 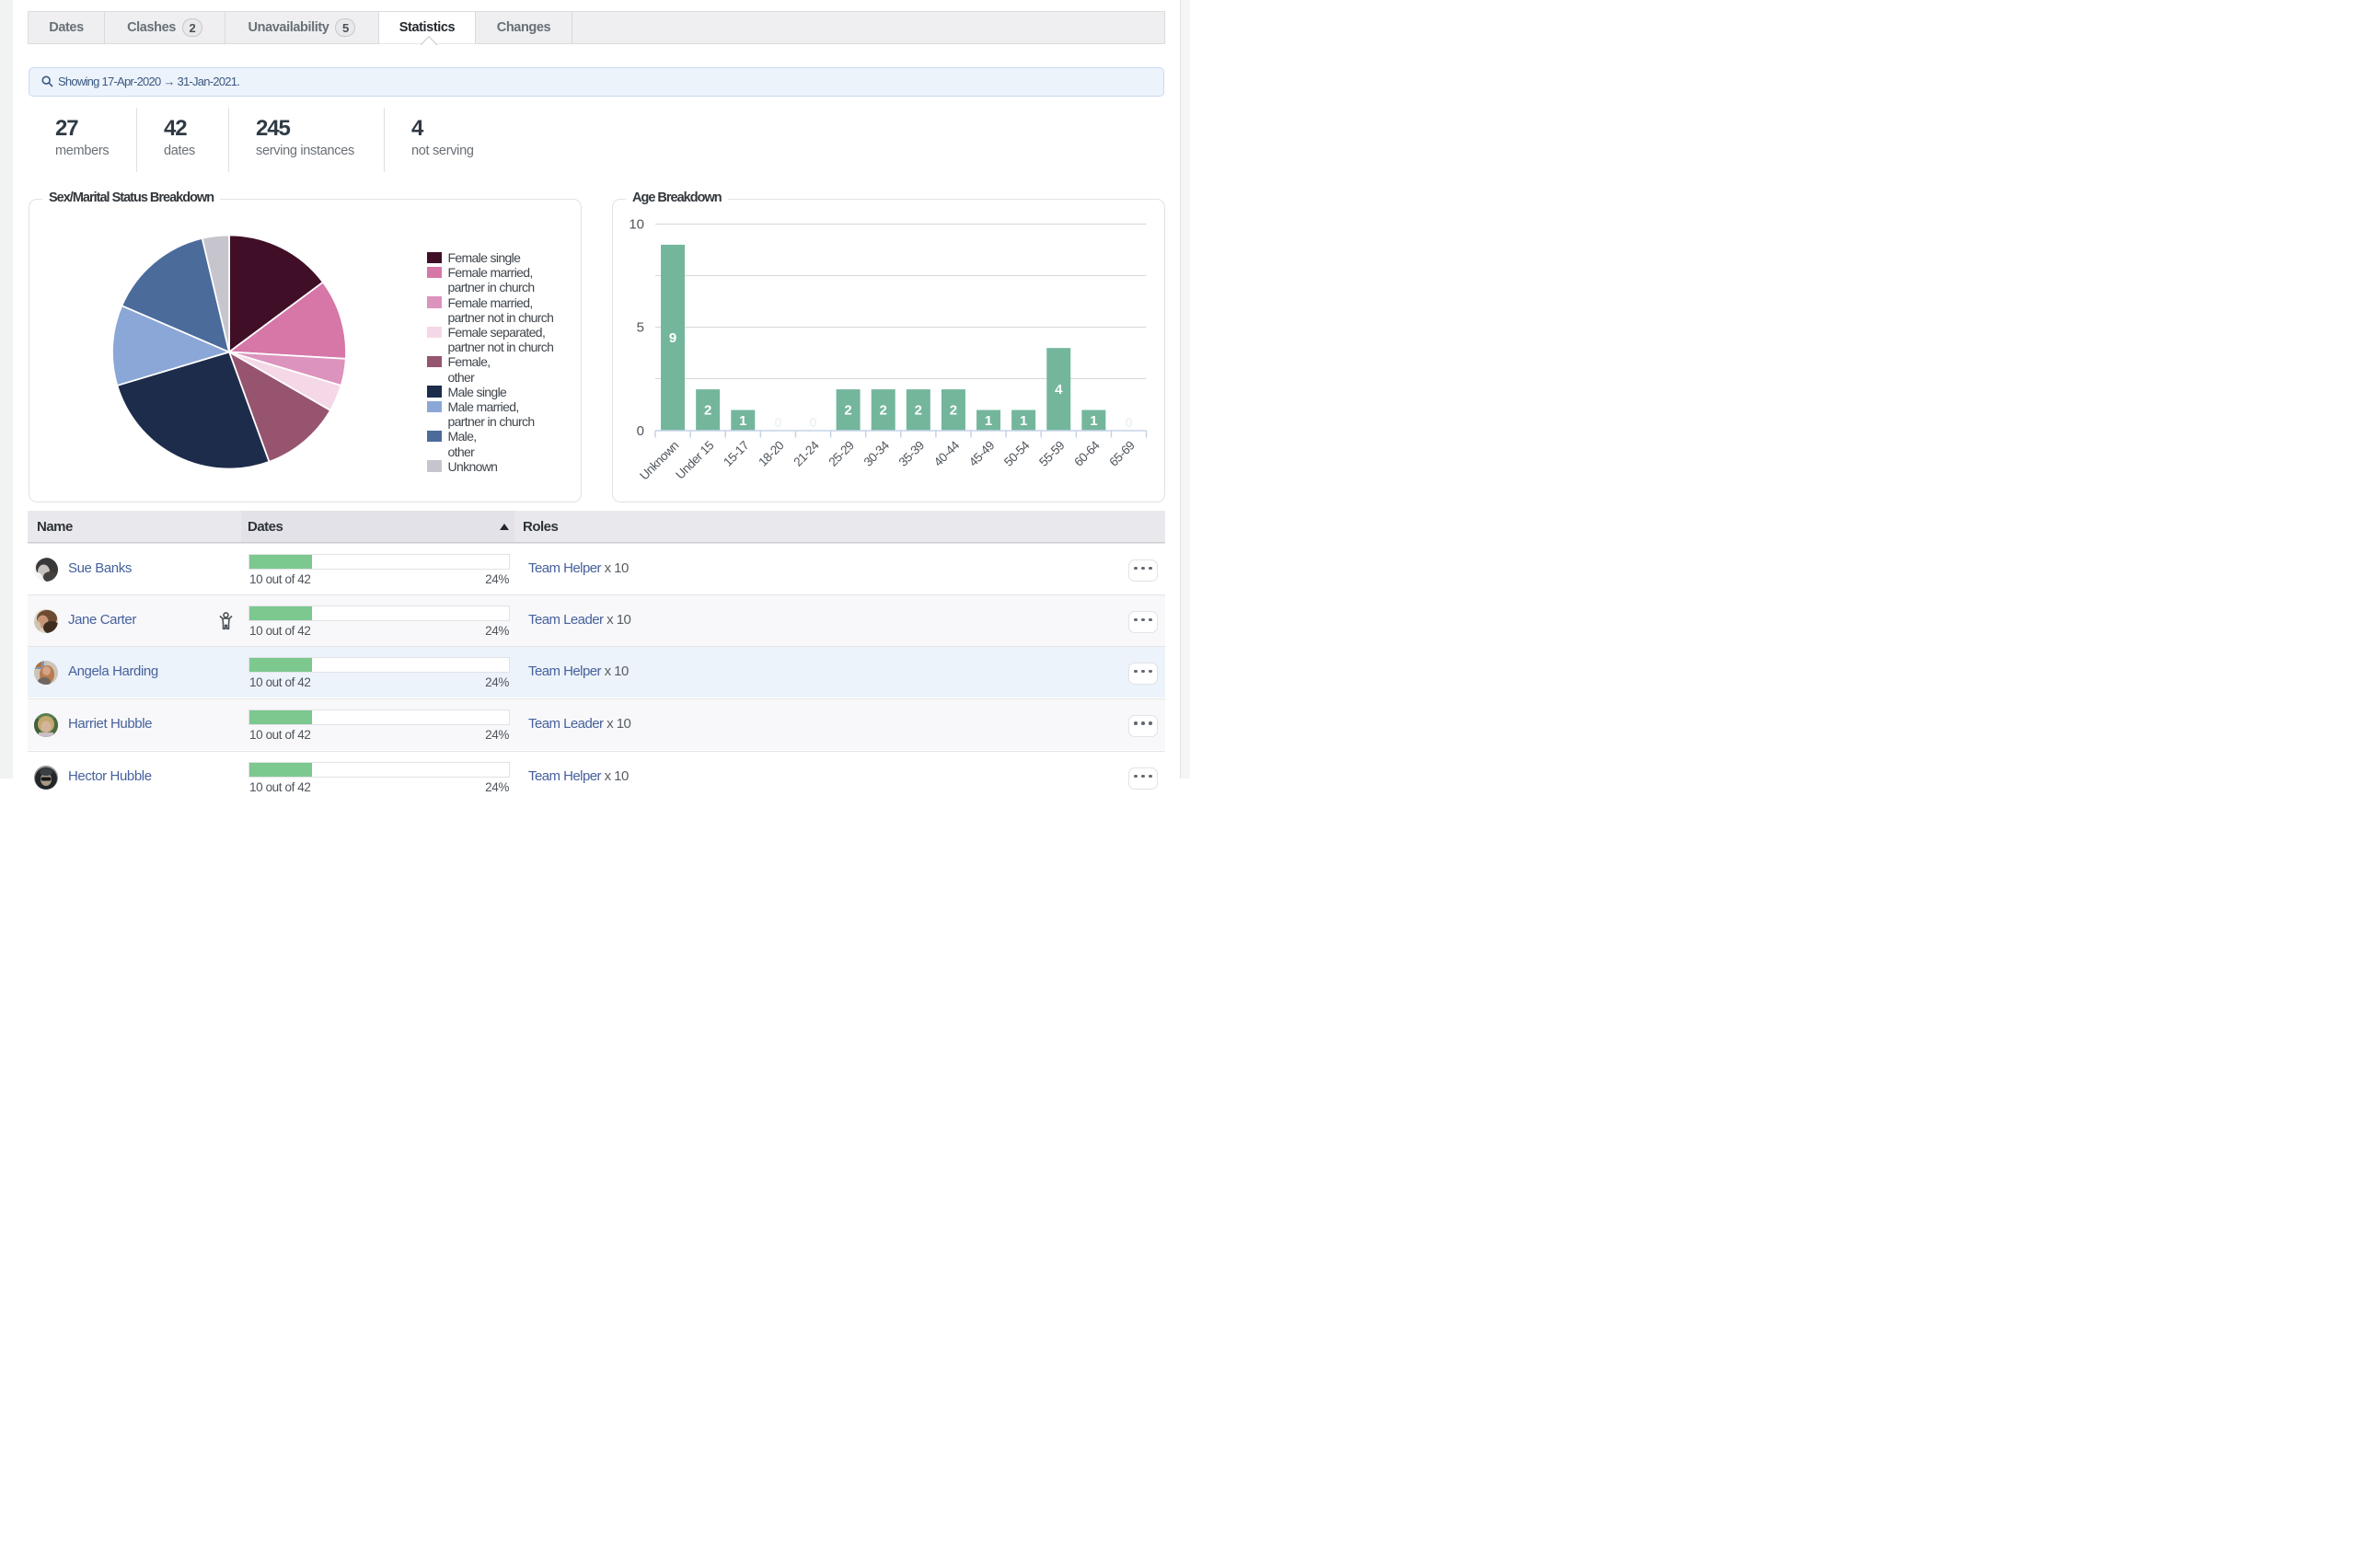 What do you see at coordinates (736, 454) in the screenshot?
I see `svg-text: 15-17` at bounding box center [736, 454].